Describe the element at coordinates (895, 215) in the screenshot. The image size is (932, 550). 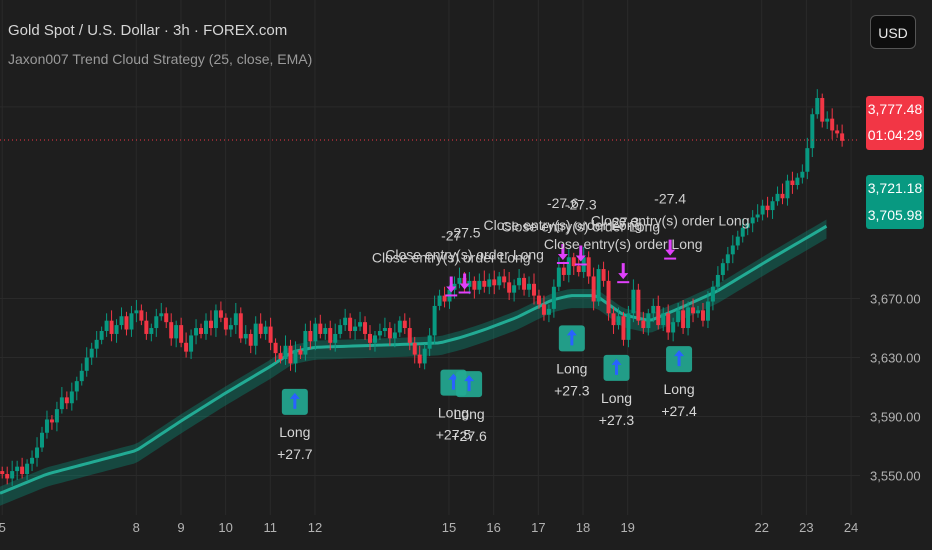
I see `cloud-lower-value: 3,705.98` at that location.